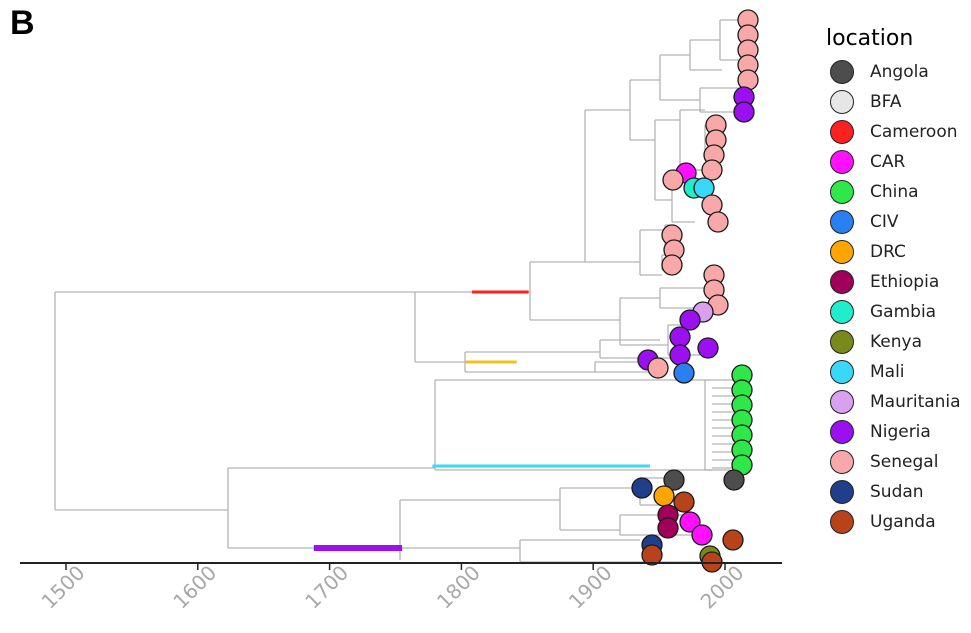  What do you see at coordinates (915, 402) in the screenshot?
I see `legend-label: Mauritania` at bounding box center [915, 402].